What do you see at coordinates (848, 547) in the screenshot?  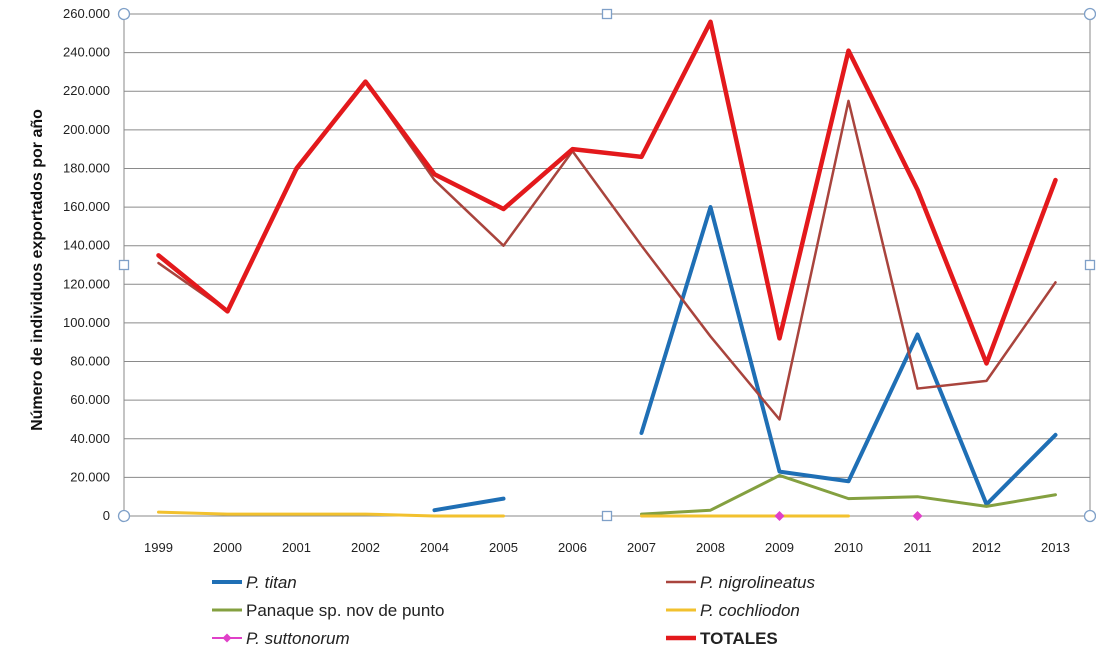 I see `x-tick-label: 2010` at bounding box center [848, 547].